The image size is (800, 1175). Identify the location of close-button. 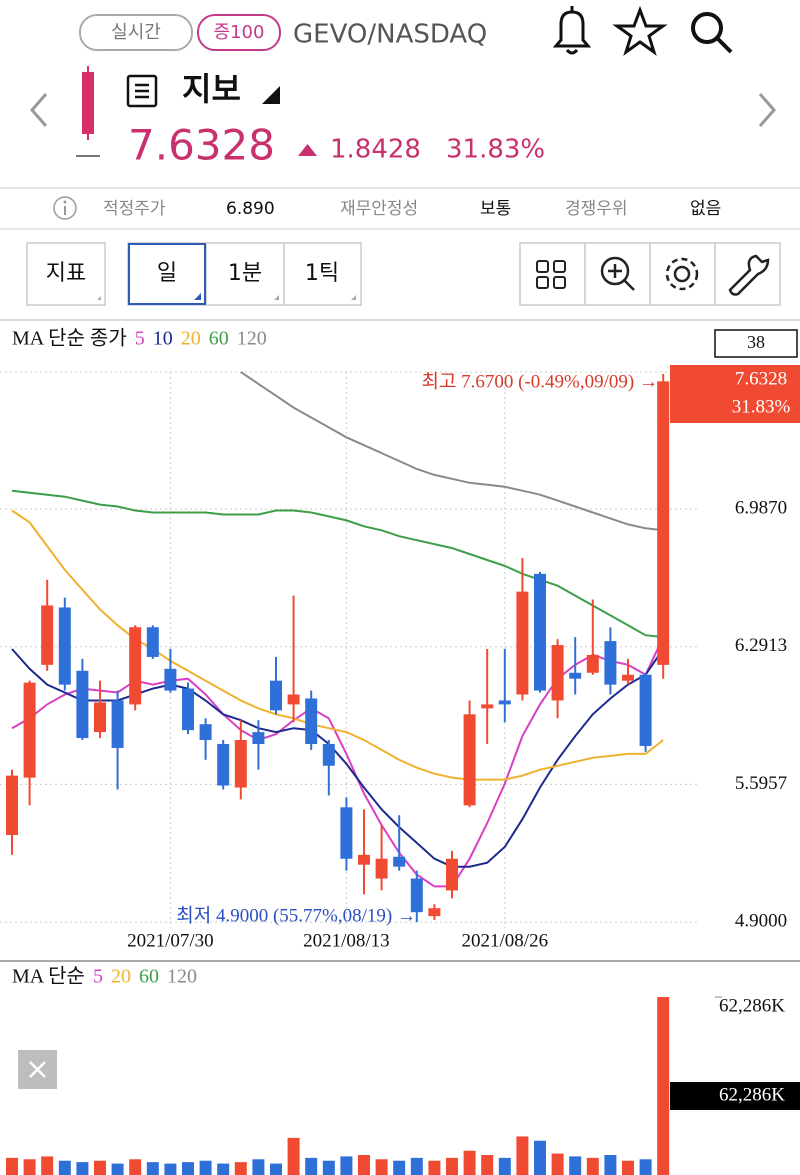
(37, 1069).